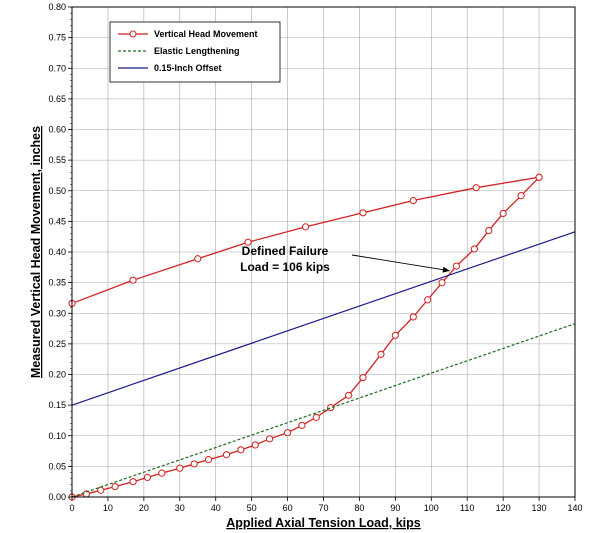  I want to click on x-axis-title: Applied Axial Tension Load, kips, so click(323, 523).